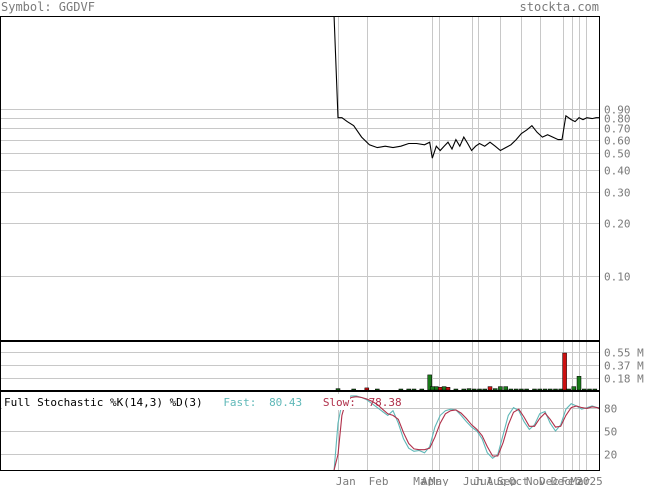  I want to click on date-tick-label: 2025, so click(589, 480).